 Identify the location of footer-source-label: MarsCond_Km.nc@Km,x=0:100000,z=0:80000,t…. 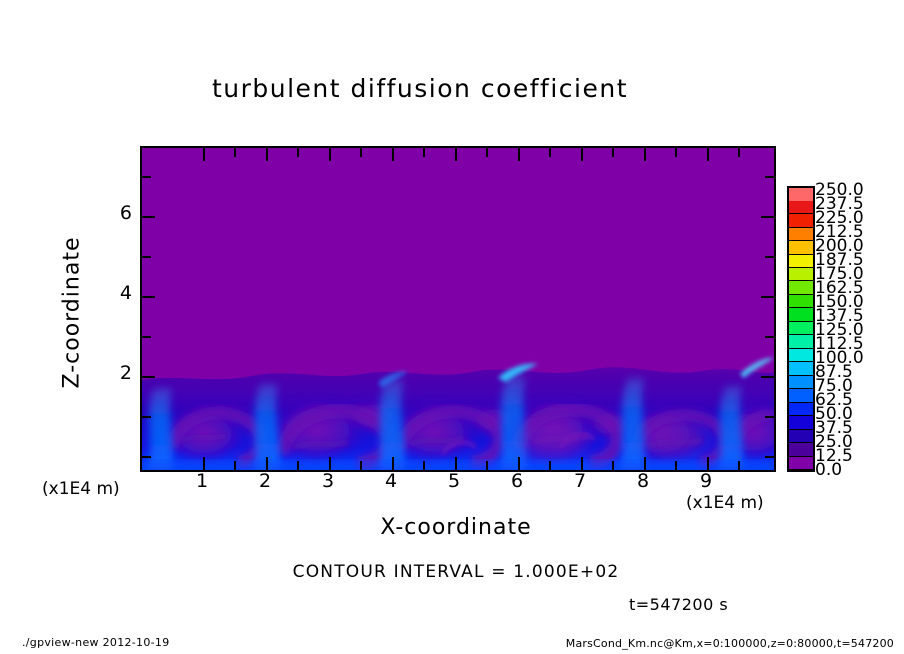
(729, 643).